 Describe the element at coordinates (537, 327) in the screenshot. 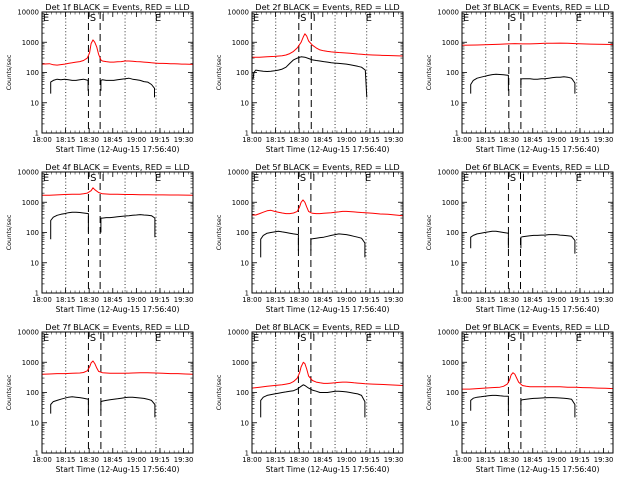

I see `panel-title: Det 9f BLACK = Events, RED = LLD` at that location.